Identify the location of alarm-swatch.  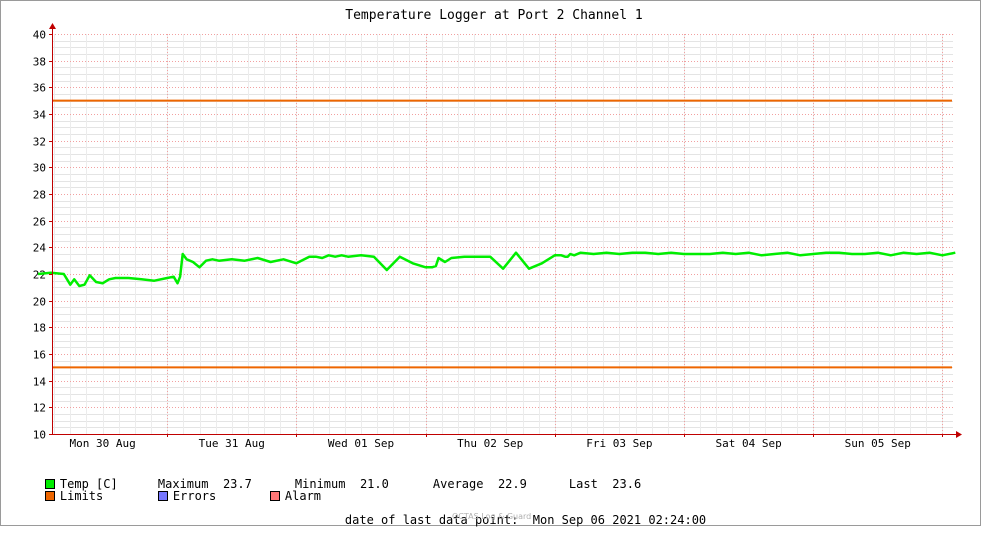
(274, 496).